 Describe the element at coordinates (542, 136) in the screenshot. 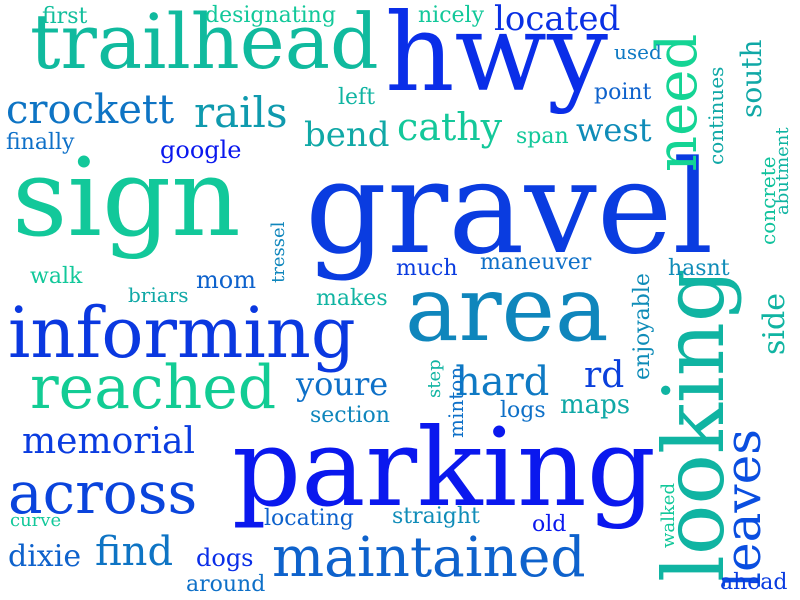

I see `word-span: span` at that location.